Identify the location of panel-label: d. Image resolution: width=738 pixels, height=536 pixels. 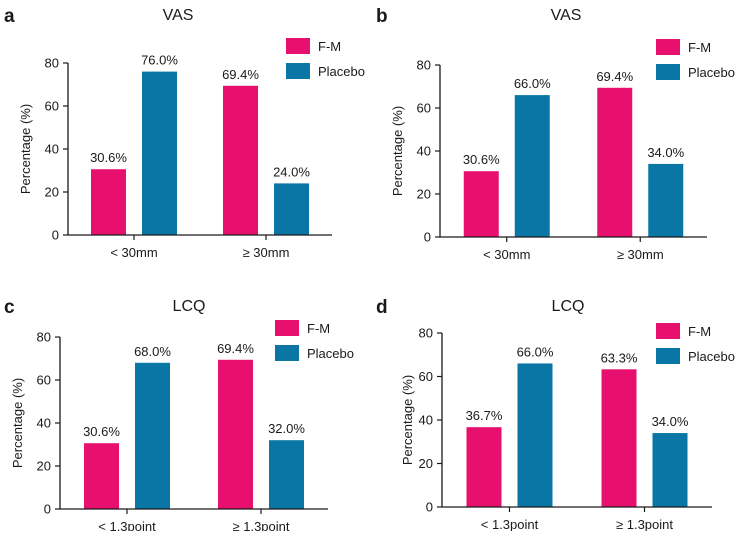
(382, 307).